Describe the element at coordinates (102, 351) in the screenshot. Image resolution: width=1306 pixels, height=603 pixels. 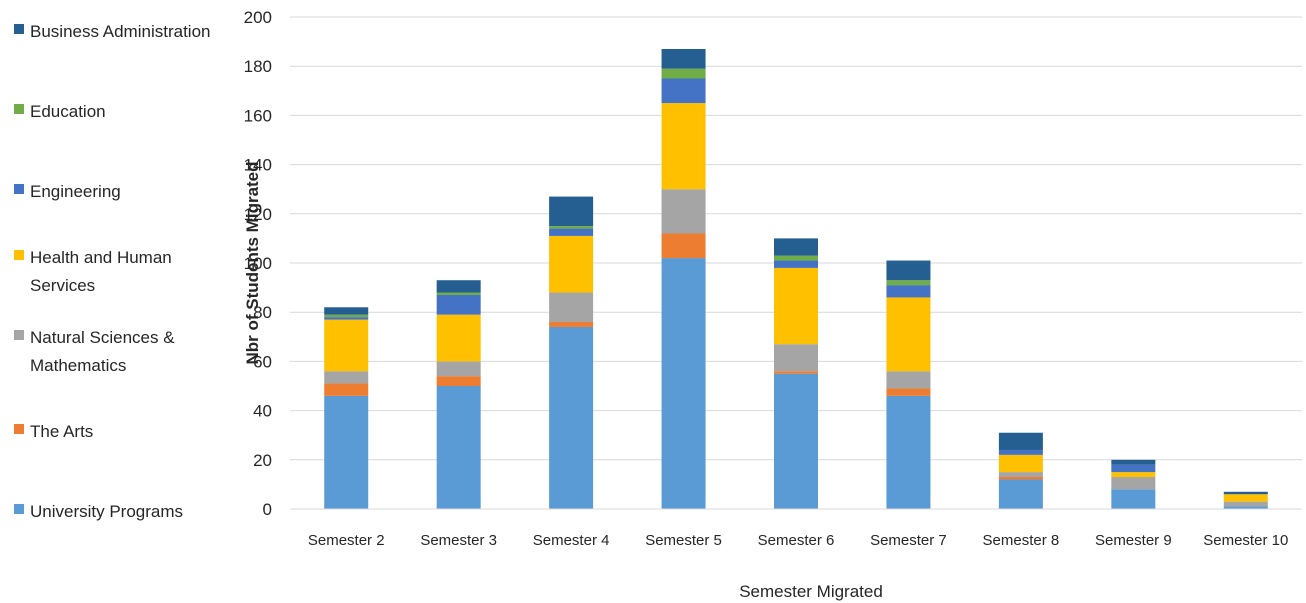
I see `legend-label: Natural Sciences & Mathematics` at that location.